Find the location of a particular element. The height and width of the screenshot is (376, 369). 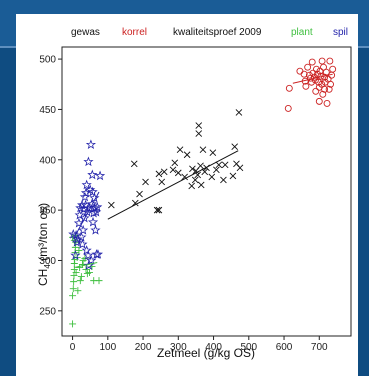

x-tick-label: 700 is located at coordinates (319, 347).